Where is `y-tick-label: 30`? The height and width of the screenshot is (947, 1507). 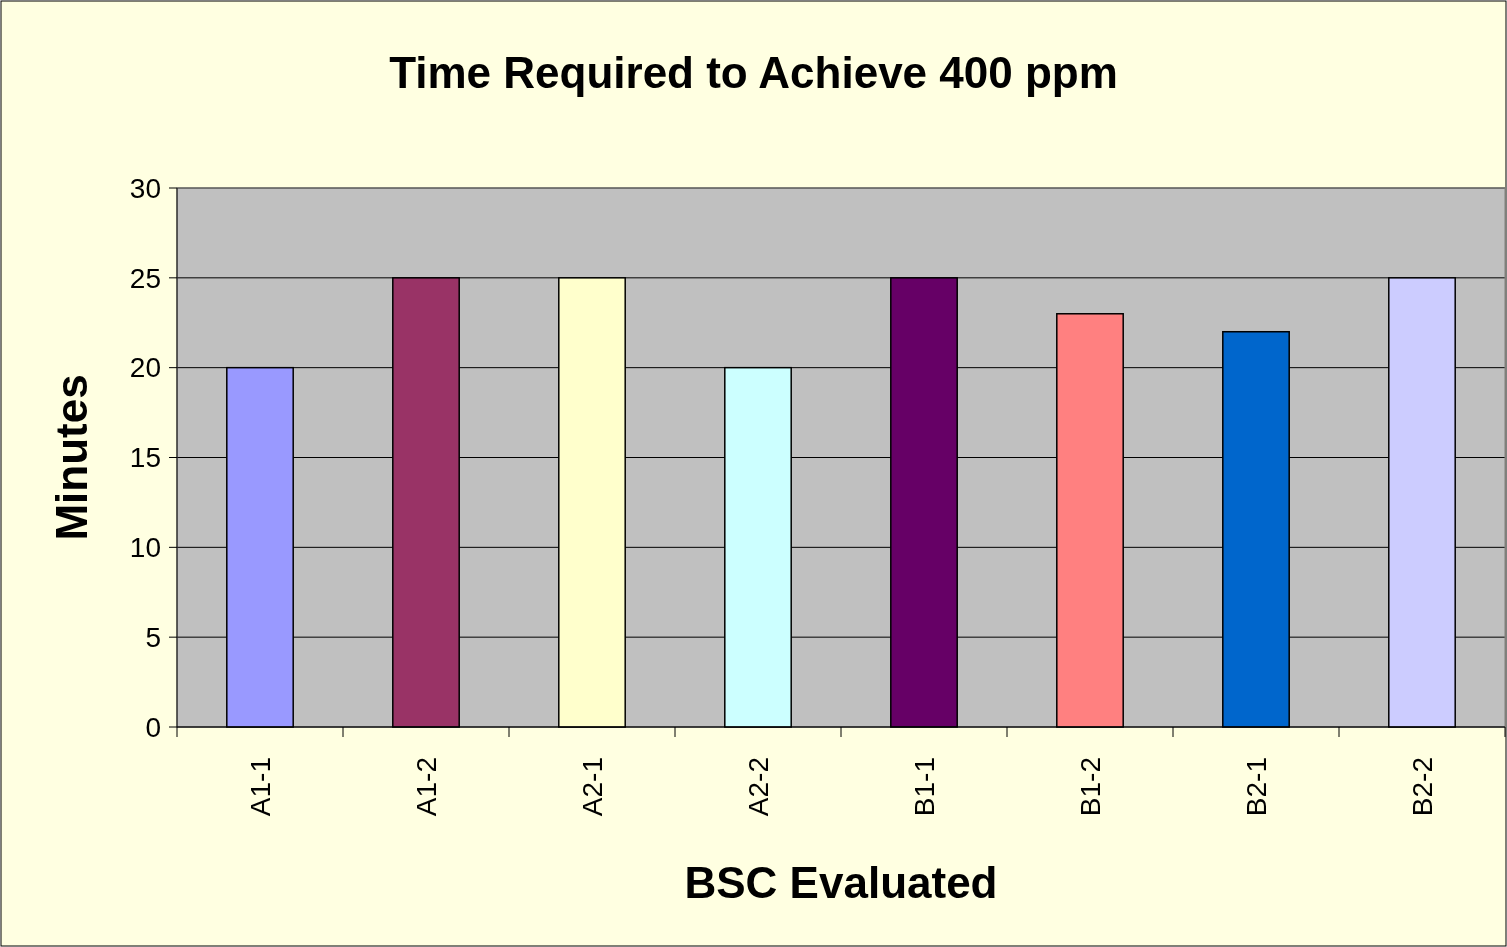
y-tick-label: 30 is located at coordinates (145, 188).